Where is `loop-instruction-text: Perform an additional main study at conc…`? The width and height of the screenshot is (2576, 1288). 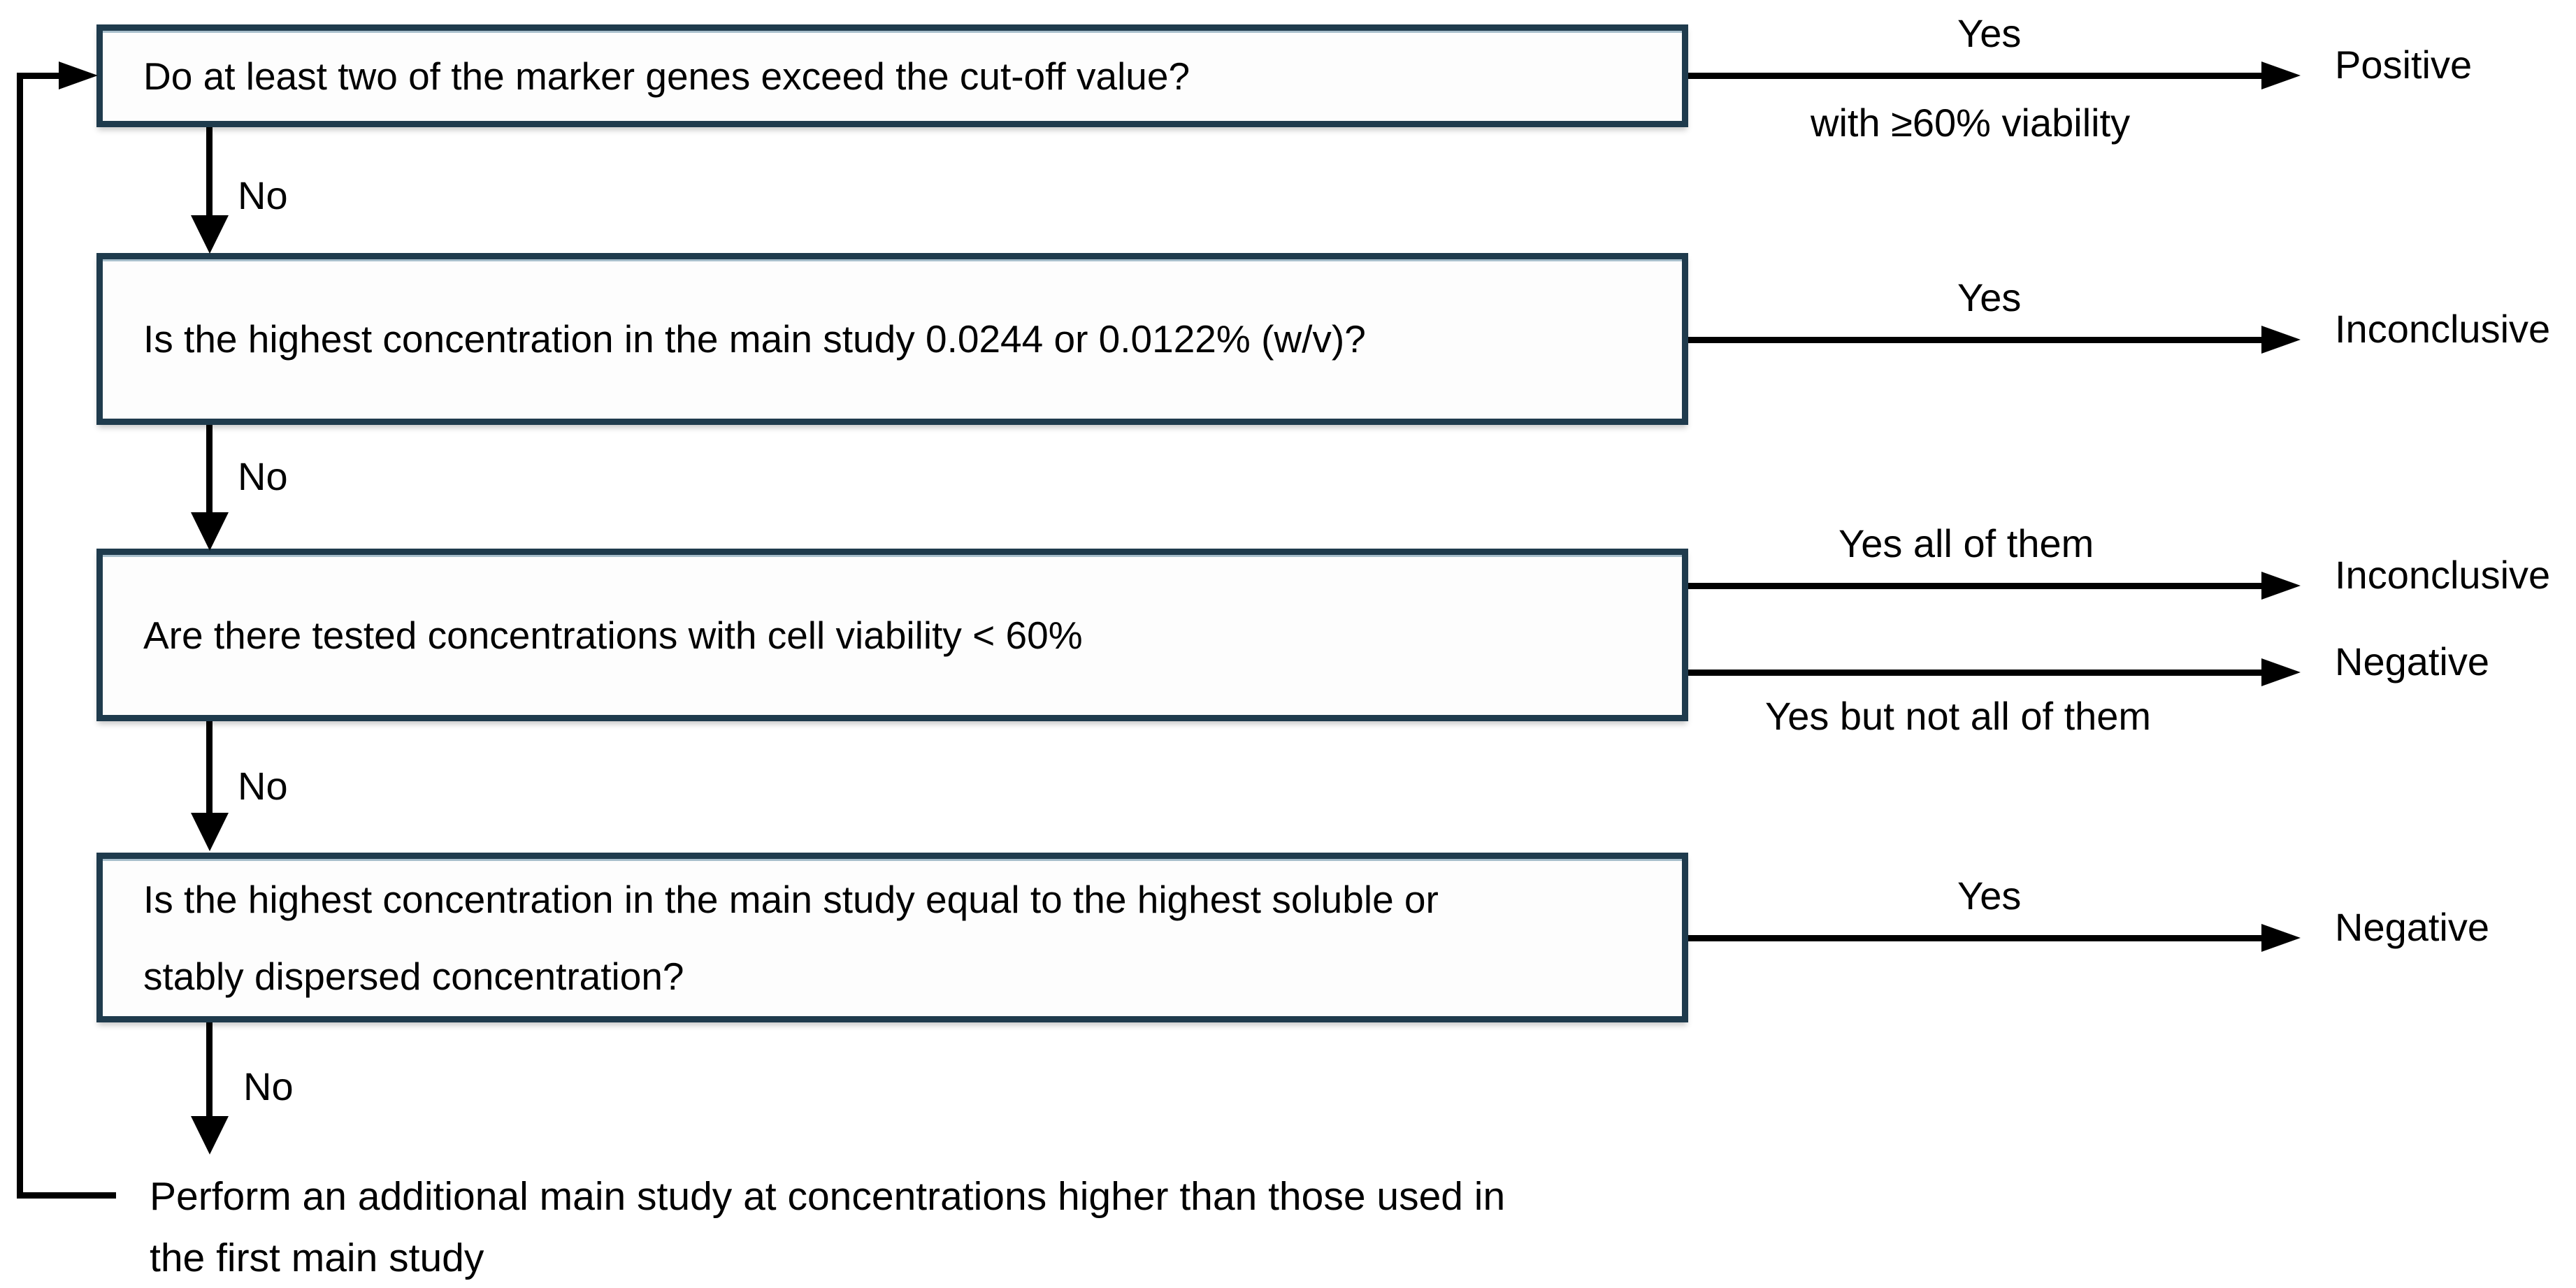 loop-instruction-text: Perform an additional main study at conc… is located at coordinates (827, 1227).